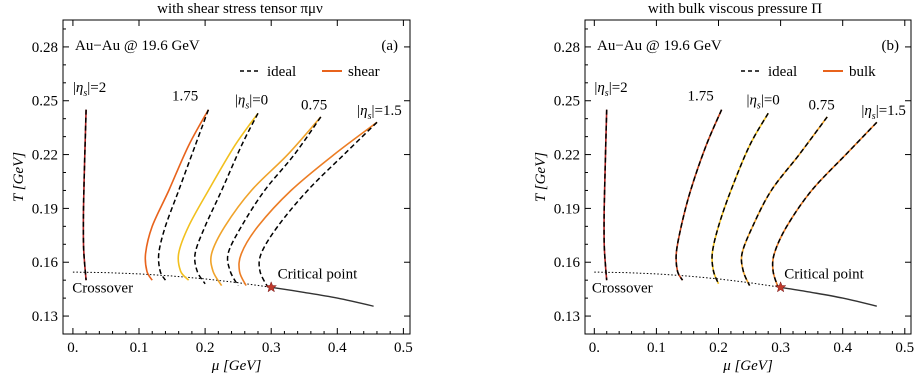 This screenshot has width=921, height=383. What do you see at coordinates (389, 46) in the screenshot?
I see `panel-label: (a)` at bounding box center [389, 46].